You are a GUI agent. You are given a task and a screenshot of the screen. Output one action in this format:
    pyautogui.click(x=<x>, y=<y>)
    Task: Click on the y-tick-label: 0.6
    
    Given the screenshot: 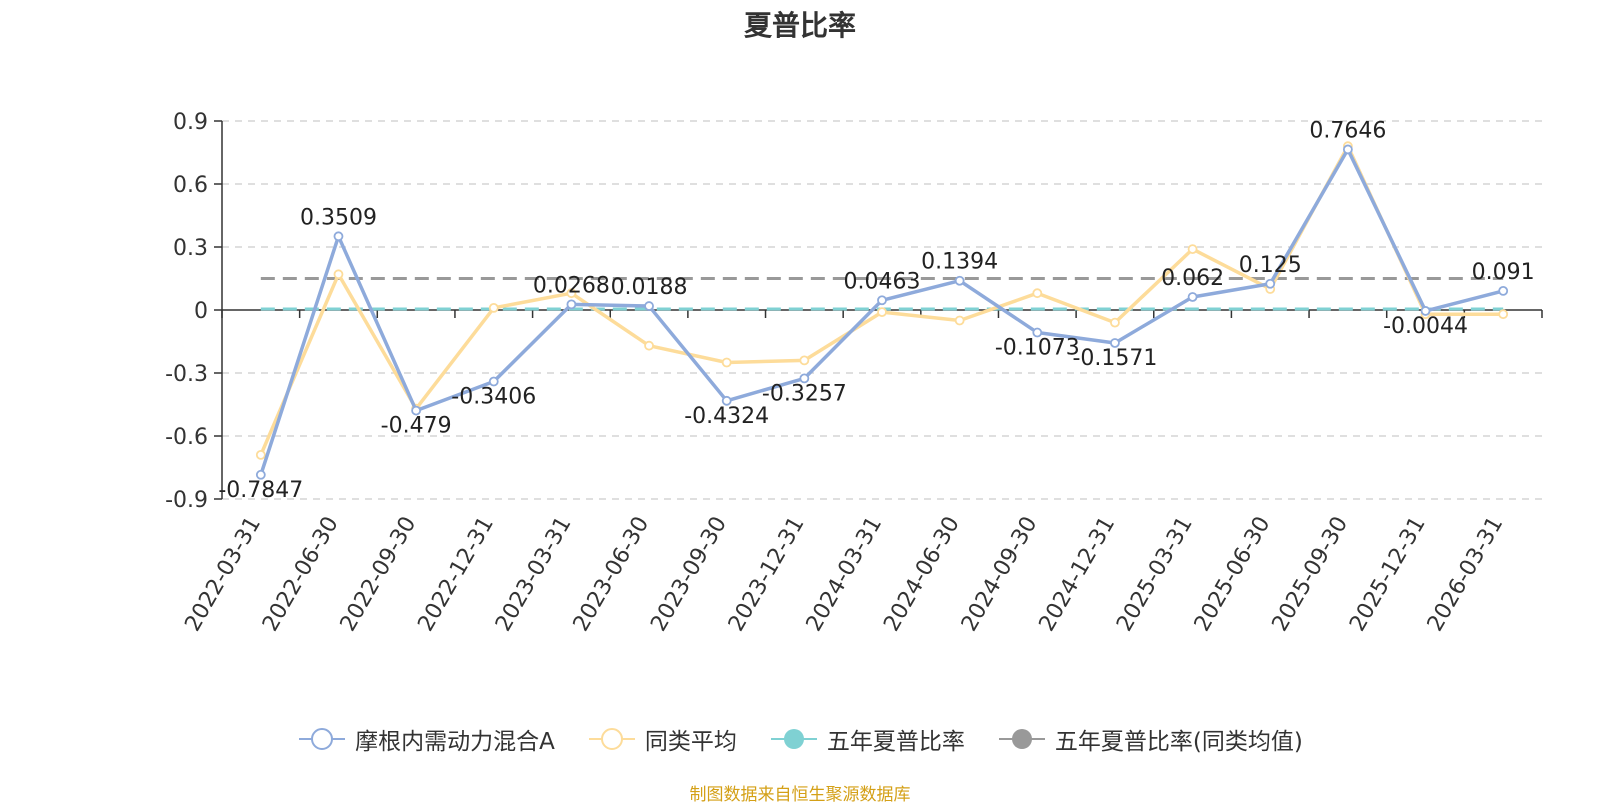 What is the action you would take?
    pyautogui.click(x=190, y=185)
    